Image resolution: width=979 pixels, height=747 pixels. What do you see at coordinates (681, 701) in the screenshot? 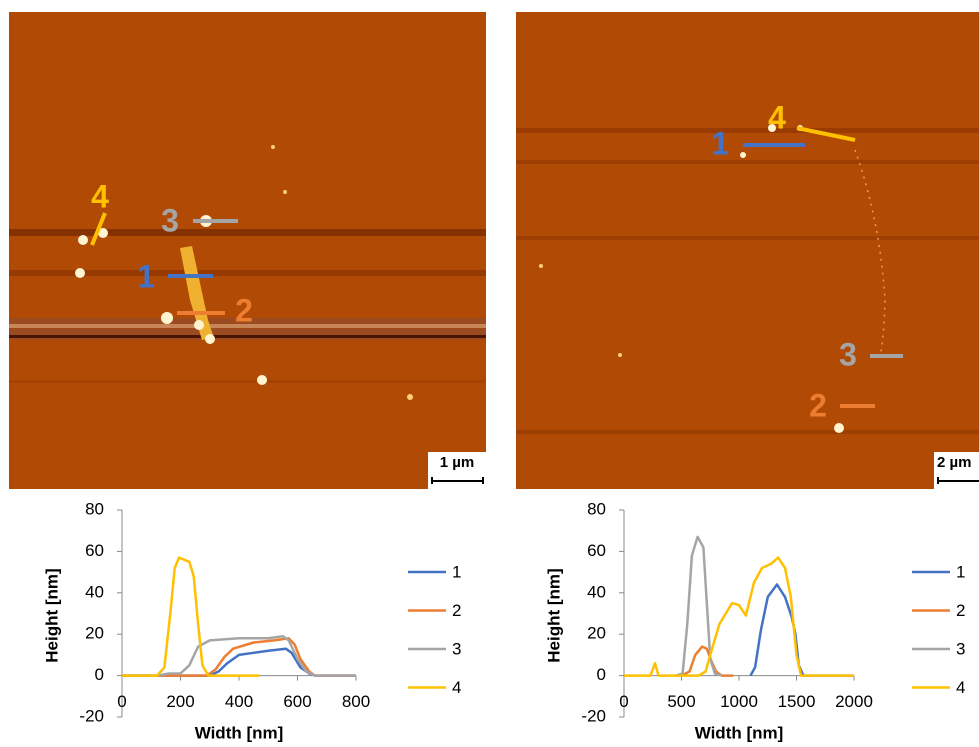
I see `x-tick-label: 500` at bounding box center [681, 701].